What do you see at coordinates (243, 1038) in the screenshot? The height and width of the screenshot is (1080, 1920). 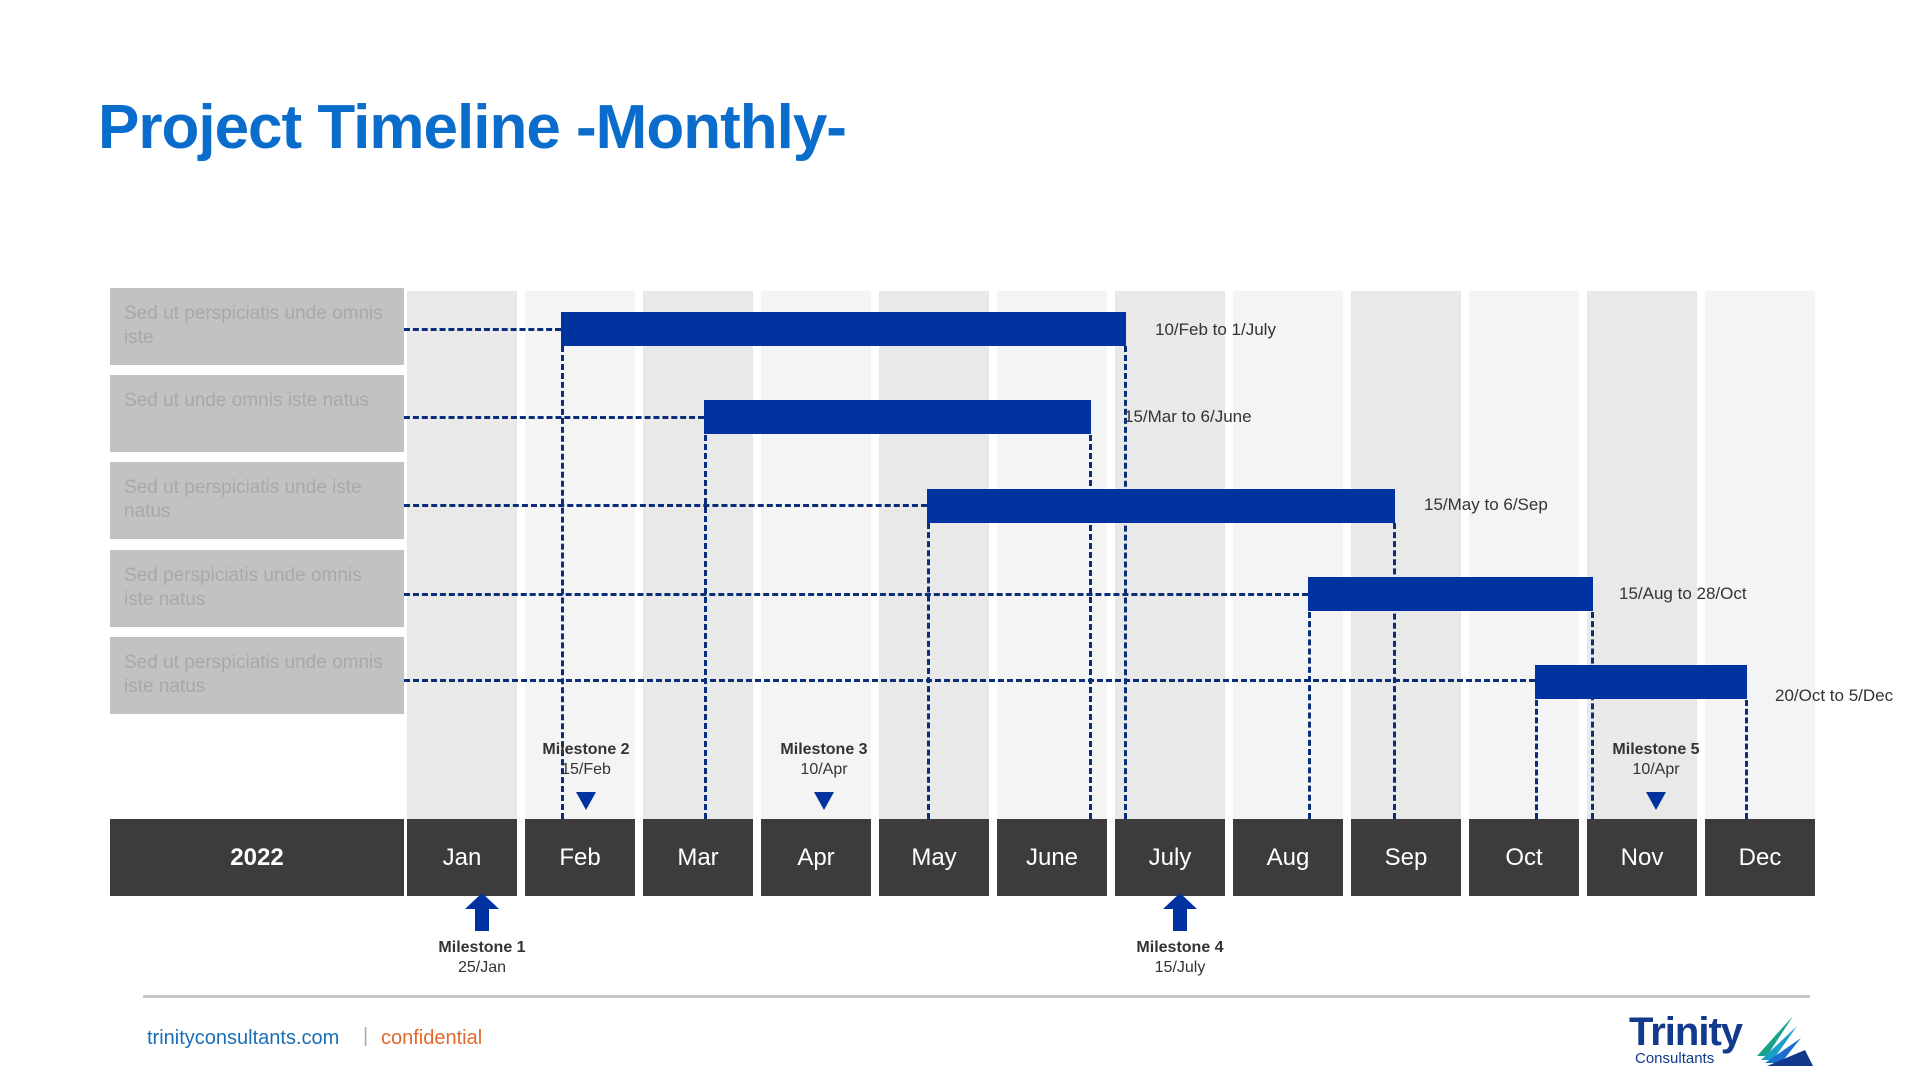 I see `footer-website-link: trinityconsultants.com` at bounding box center [243, 1038].